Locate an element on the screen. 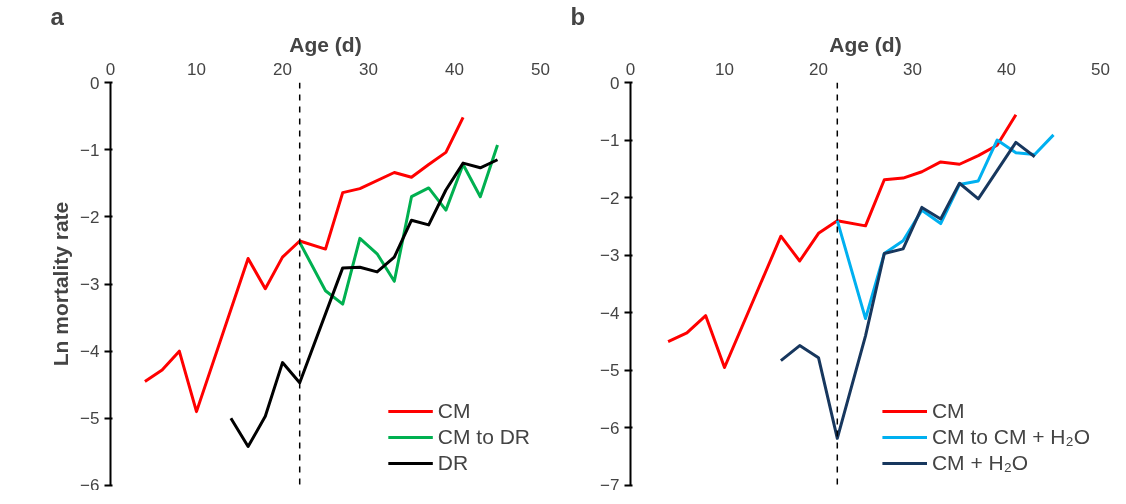 The image size is (1126, 504). legend-label: CM + H₂O is located at coordinates (980, 463).